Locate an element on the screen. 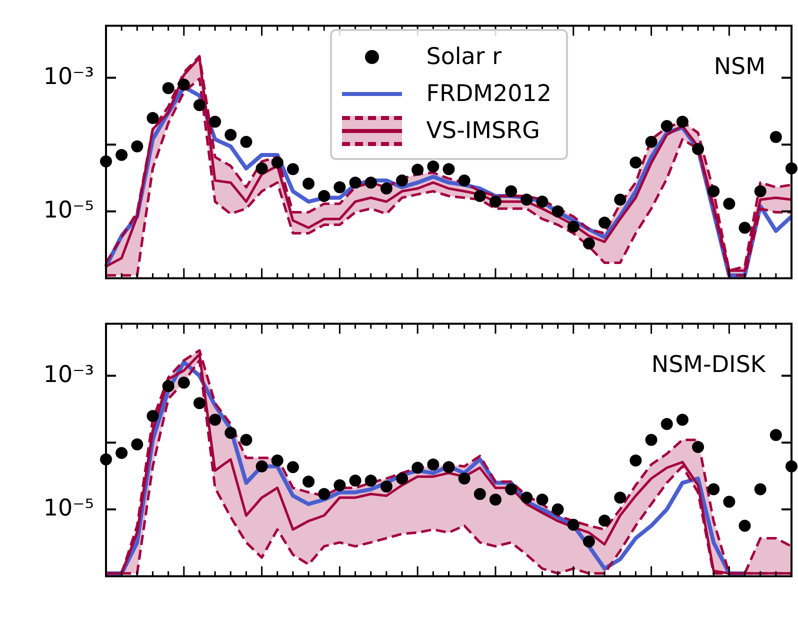 Image resolution: width=798 pixels, height=634 pixels. text: NSM is located at coordinates (740, 67).